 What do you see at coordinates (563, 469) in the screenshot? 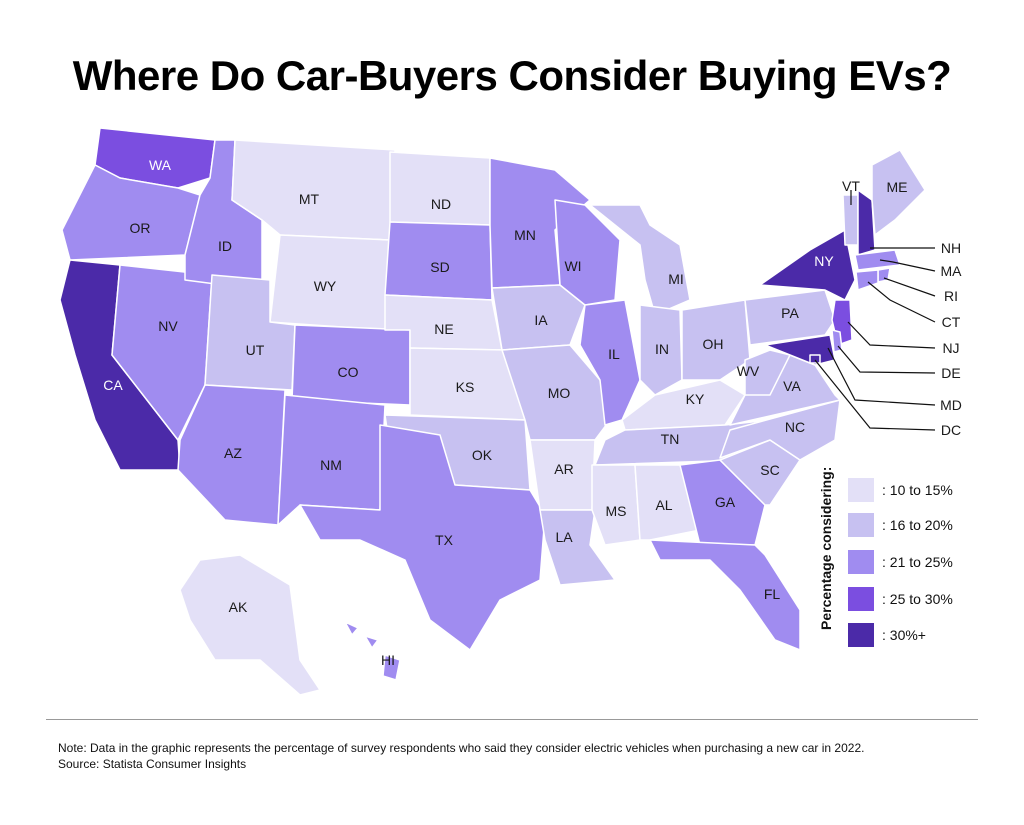
I see `state-label-ar: AR` at bounding box center [563, 469].